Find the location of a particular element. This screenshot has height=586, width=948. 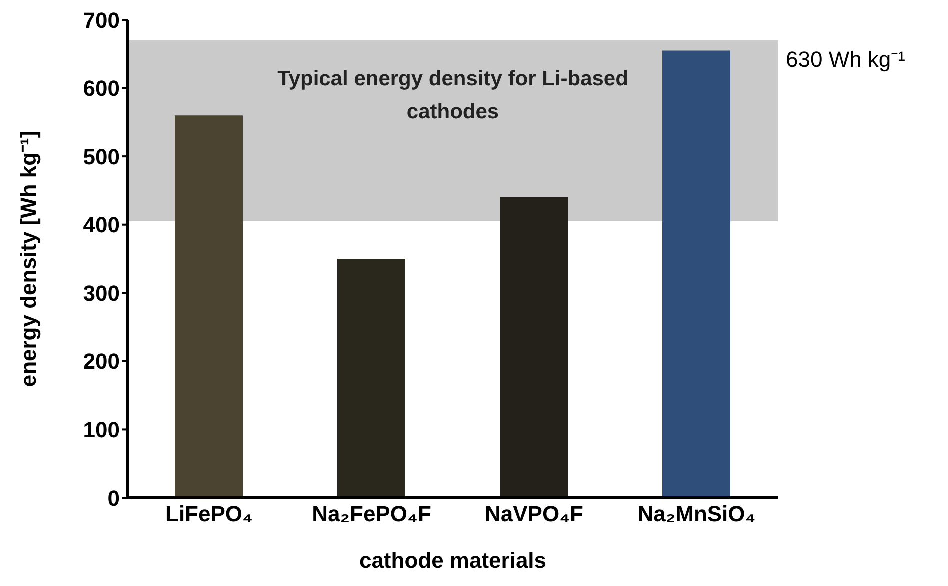

x-axis-title: cathode materials is located at coordinates (453, 560).